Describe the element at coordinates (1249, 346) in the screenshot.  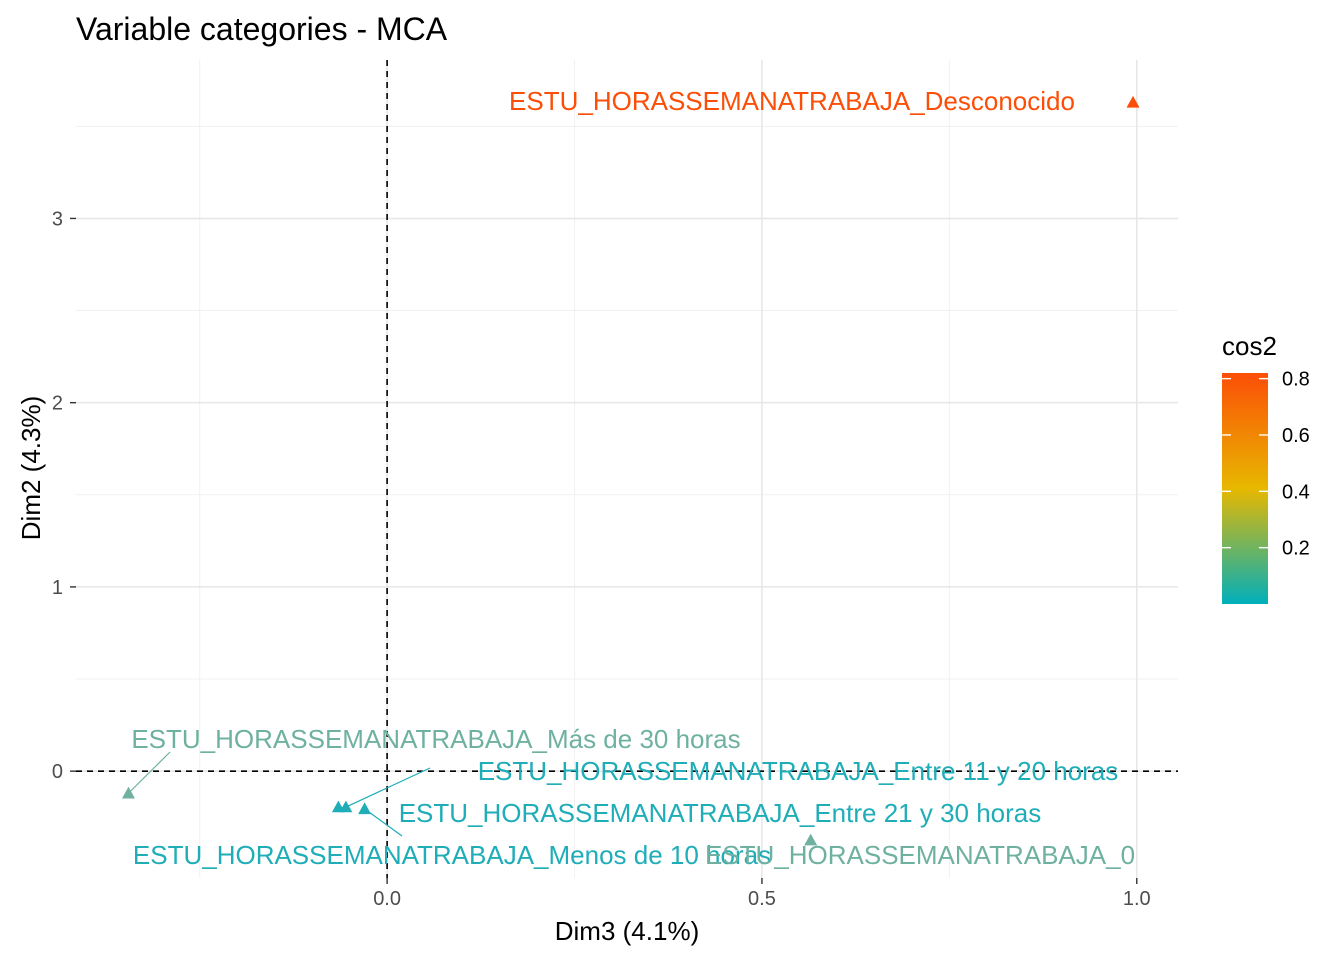
I see `legend-title: cos2` at that location.